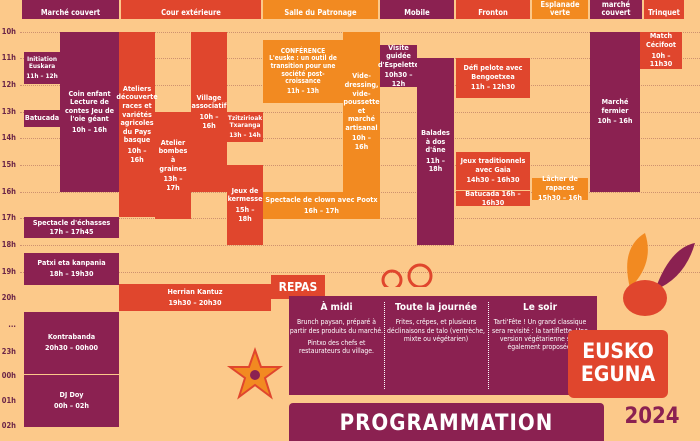 The image size is (700, 441). I want to click on header-fronton: Fronton, so click(493, 9).